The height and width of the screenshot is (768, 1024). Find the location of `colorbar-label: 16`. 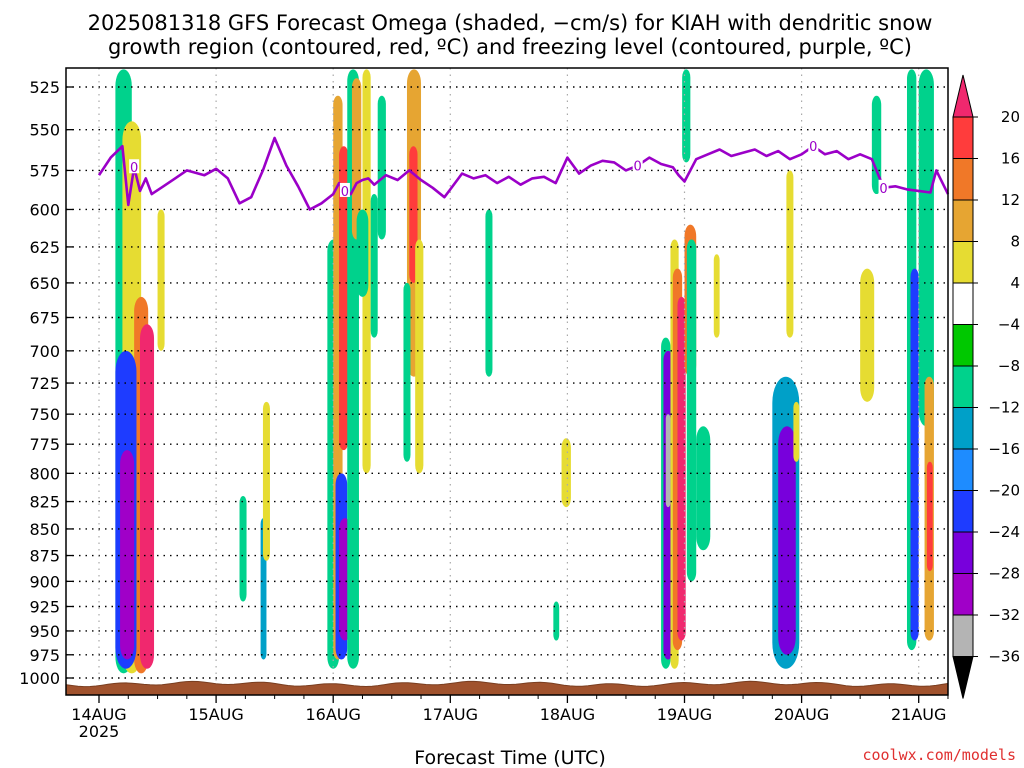

colorbar-label: 16 is located at coordinates (1010, 159).